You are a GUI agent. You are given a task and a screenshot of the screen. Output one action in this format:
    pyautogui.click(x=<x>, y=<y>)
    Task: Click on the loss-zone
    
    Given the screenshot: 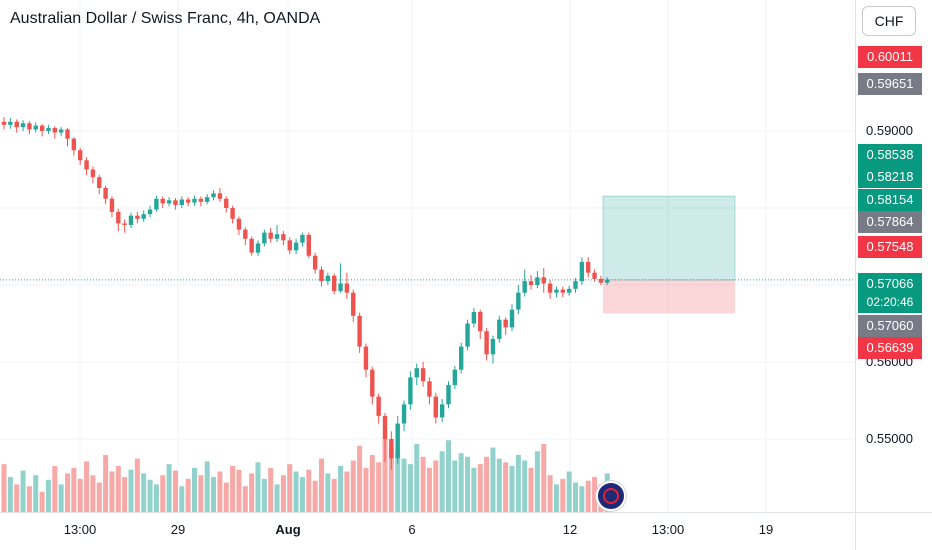 What is the action you would take?
    pyautogui.click(x=669, y=296)
    